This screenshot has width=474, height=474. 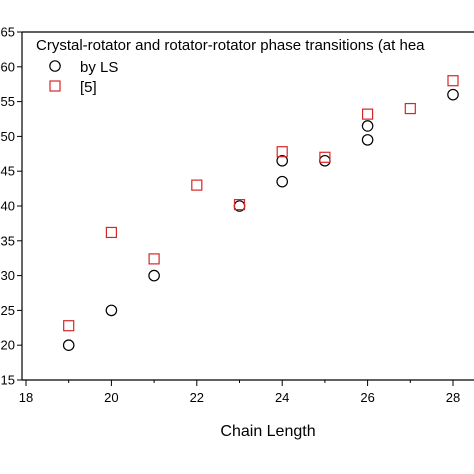 What do you see at coordinates (26, 397) in the screenshot?
I see `x-tick-label: 18` at bounding box center [26, 397].